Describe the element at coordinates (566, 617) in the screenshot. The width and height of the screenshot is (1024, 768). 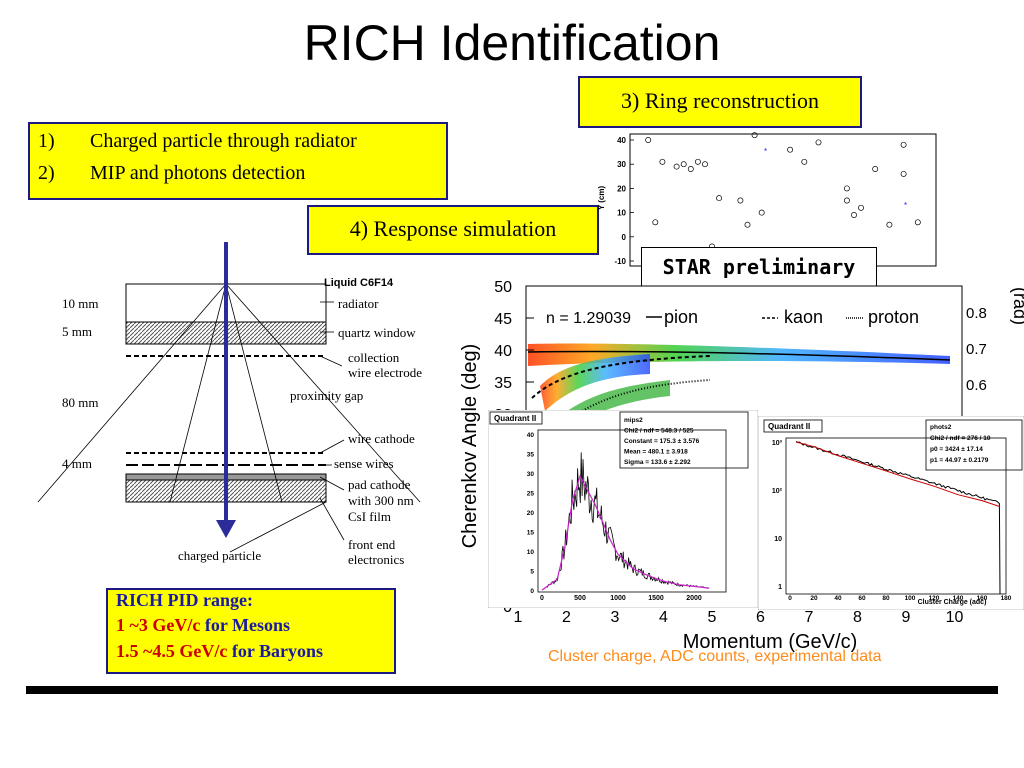
I see `cherenkov-x-tick: 2` at that location.